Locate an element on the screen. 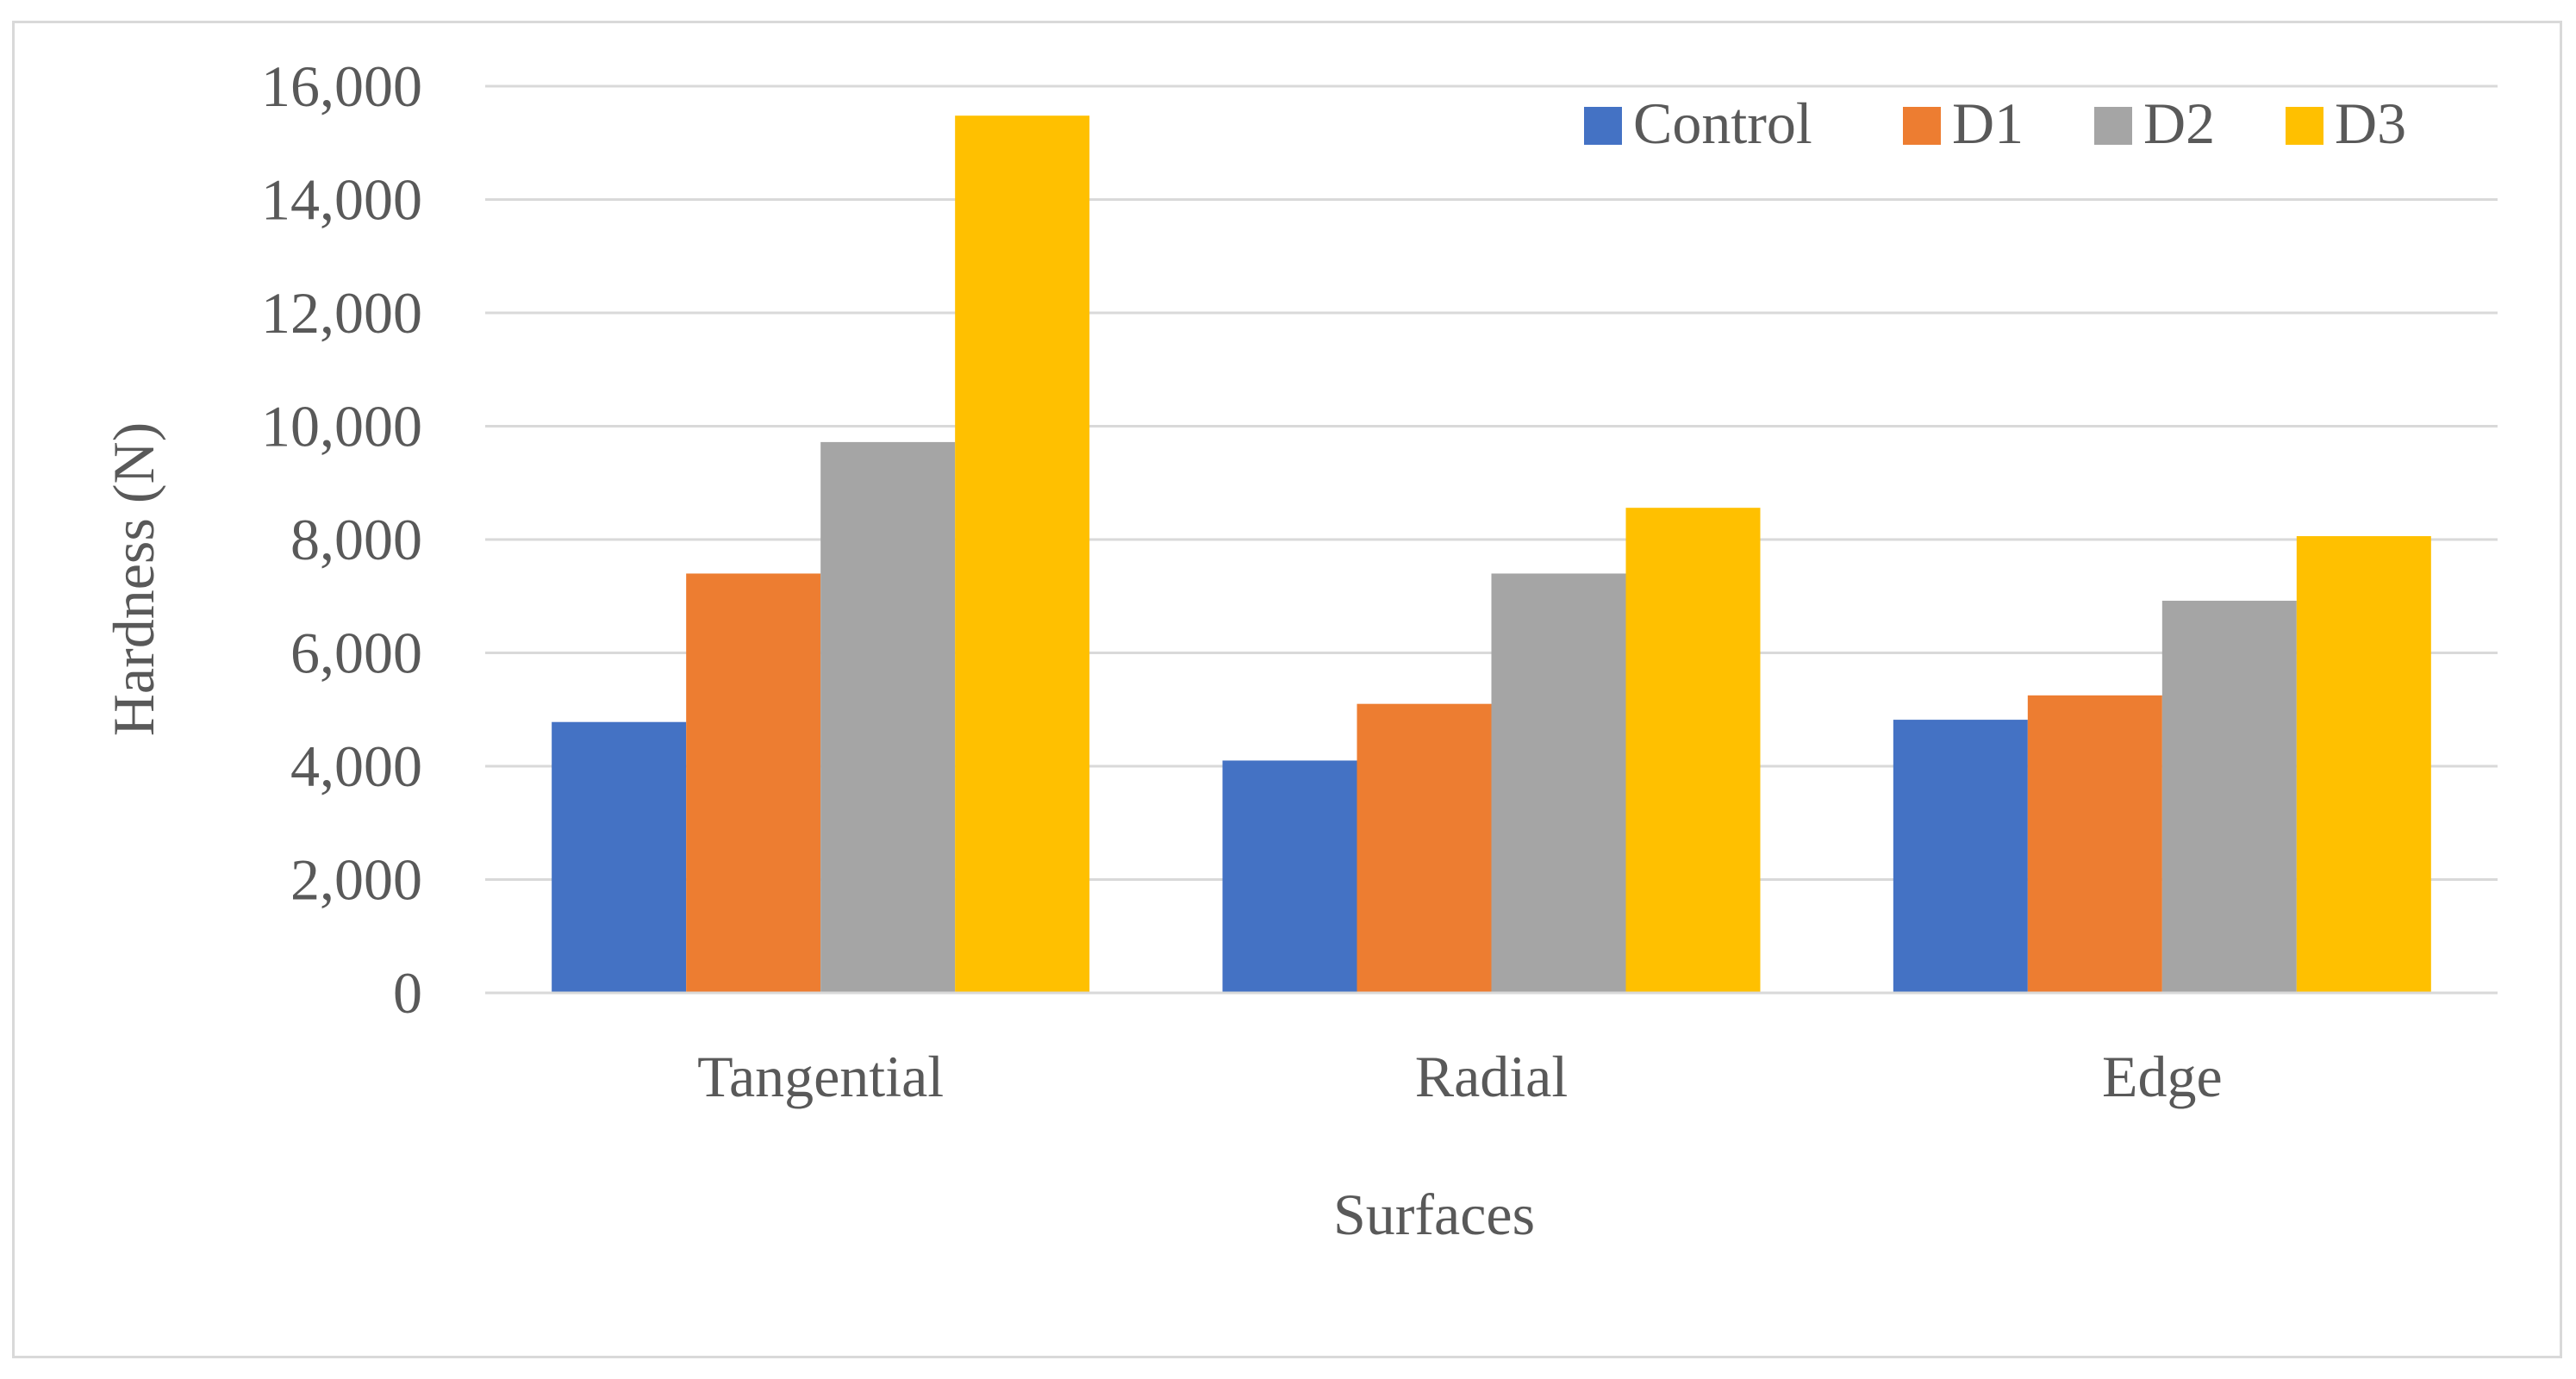 Image resolution: width=2576 pixels, height=1379 pixels. bar-d2-radial is located at coordinates (1558, 783).